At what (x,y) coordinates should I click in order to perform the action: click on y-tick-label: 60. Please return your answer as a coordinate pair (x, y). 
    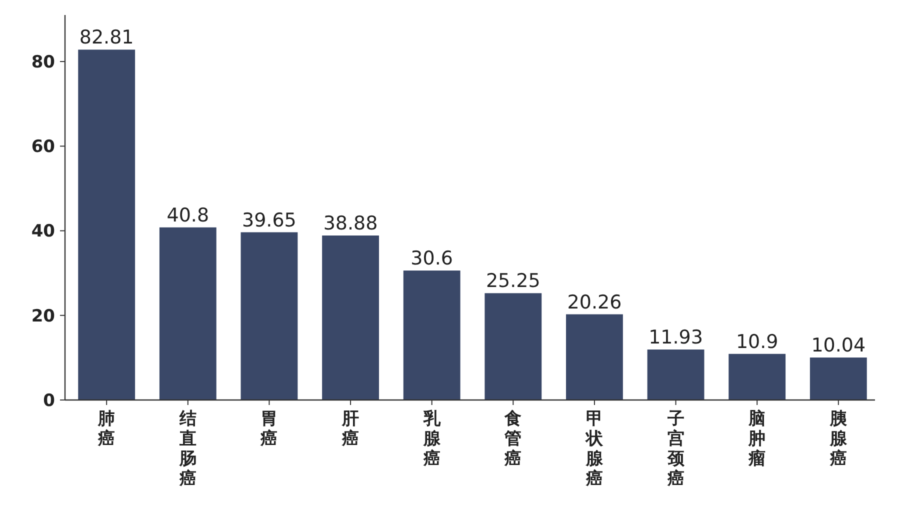
    Looking at the image, I should click on (43, 147).